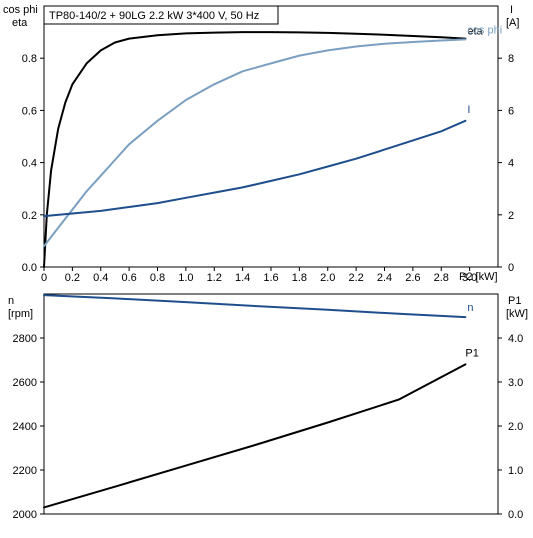 The width and height of the screenshot is (533, 538). Describe the element at coordinates (255, 306) in the screenshot. I see `series-line-n` at that location.